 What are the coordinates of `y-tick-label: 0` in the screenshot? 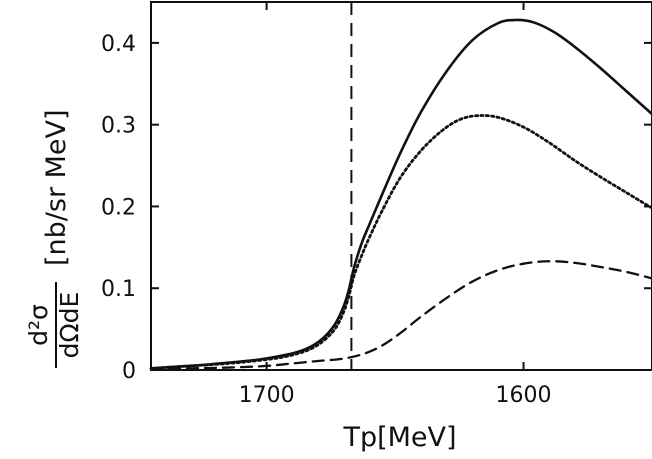 It's located at (129, 371).